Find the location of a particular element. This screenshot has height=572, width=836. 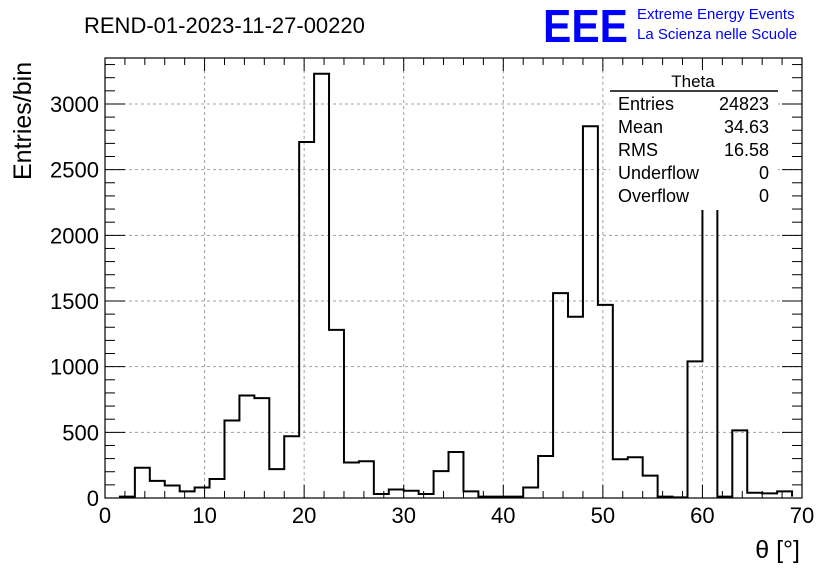

x-tick-label: 40 is located at coordinates (503, 515).